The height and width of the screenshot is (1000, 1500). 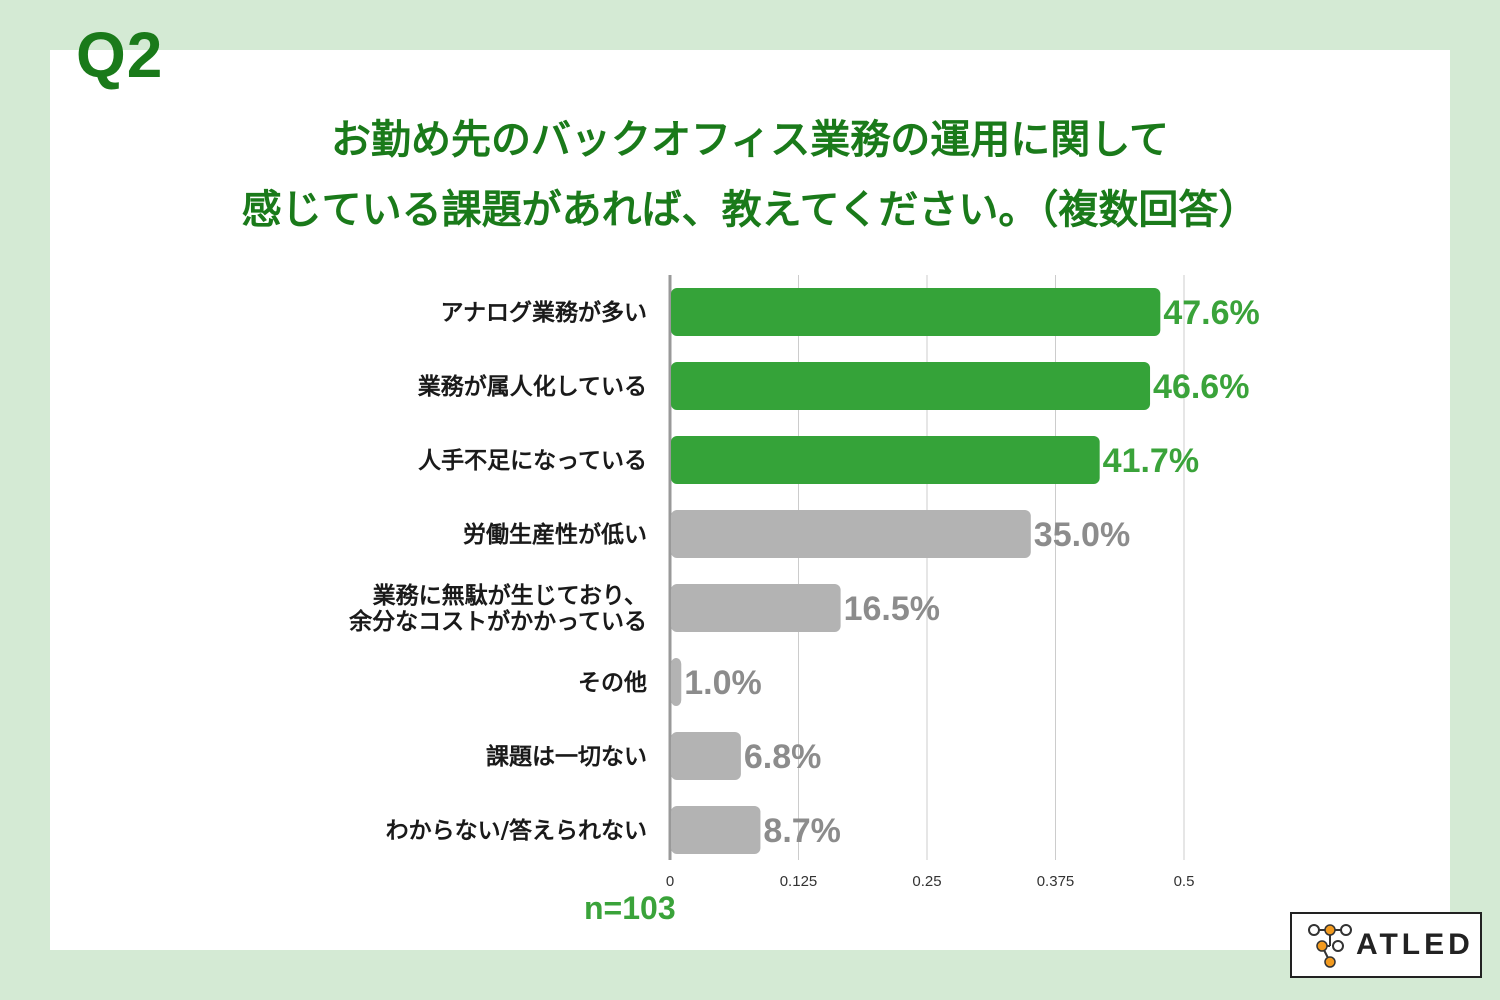 I want to click on value-label: 47.6%, so click(x=1211, y=313).